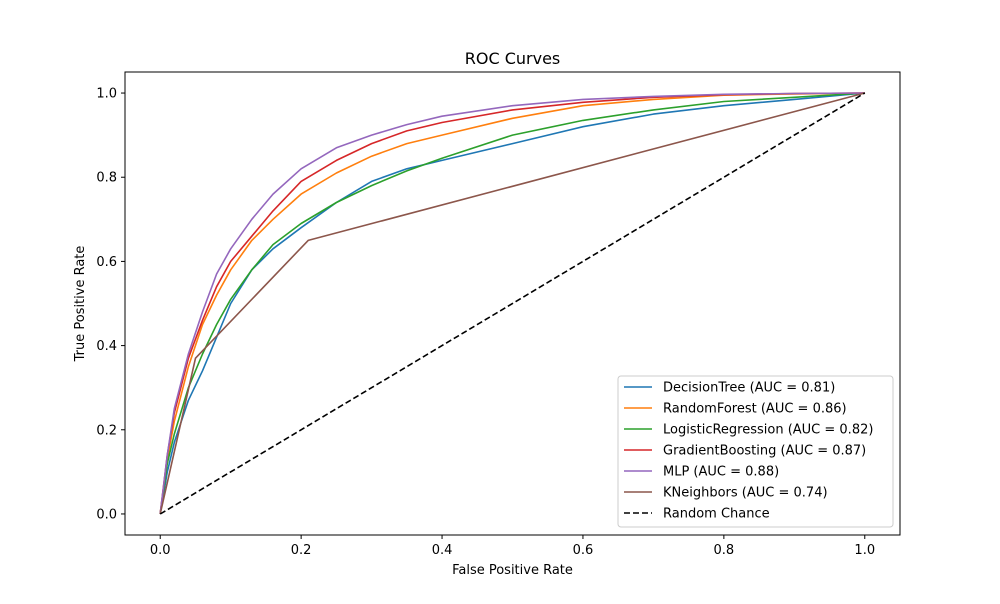  I want to click on y-axis-label: True Positive Rate, so click(80, 304).